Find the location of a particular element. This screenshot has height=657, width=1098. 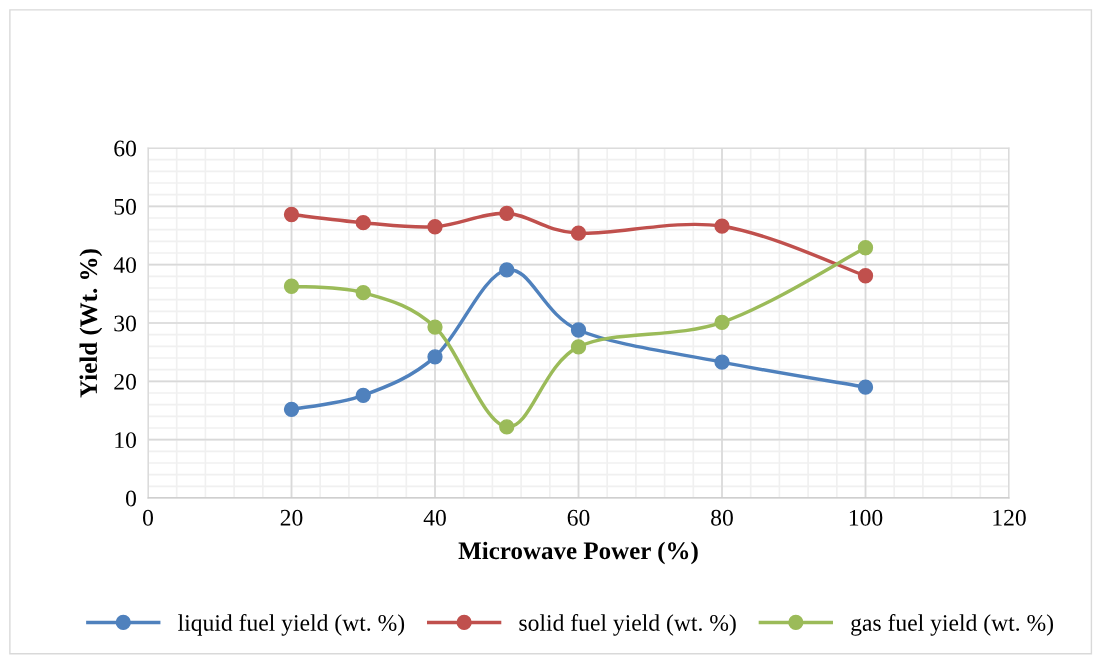

y-tick-label: 20 is located at coordinates (125, 381).